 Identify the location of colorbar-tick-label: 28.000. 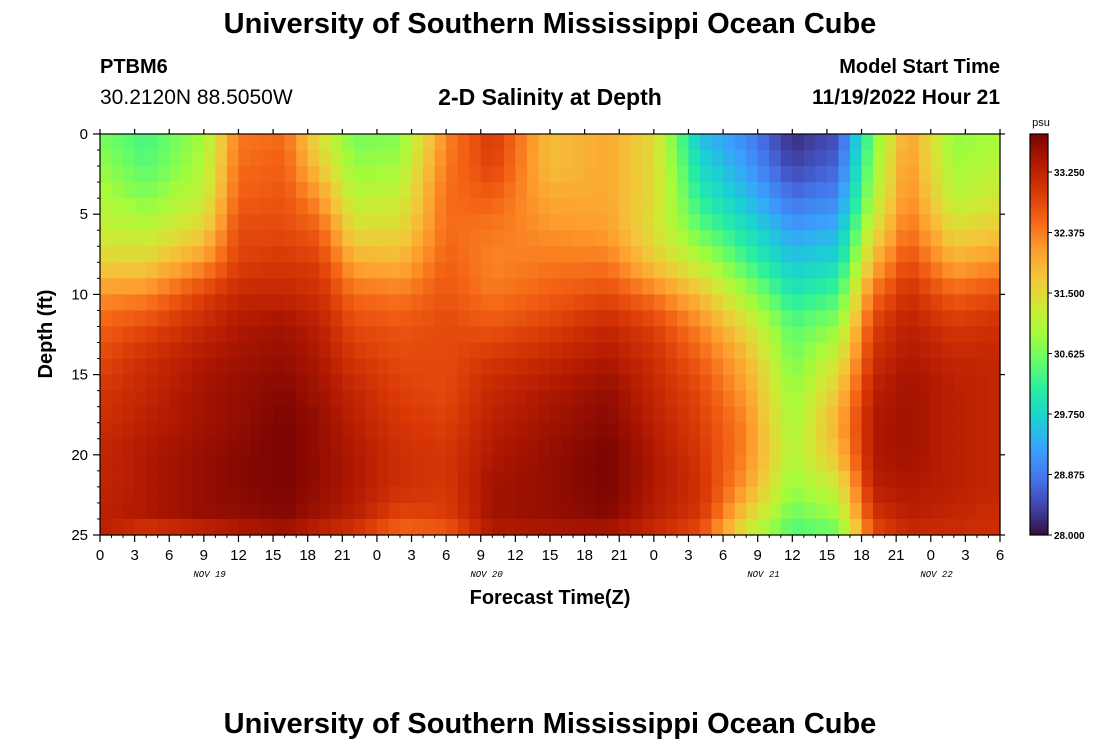
(1069, 536).